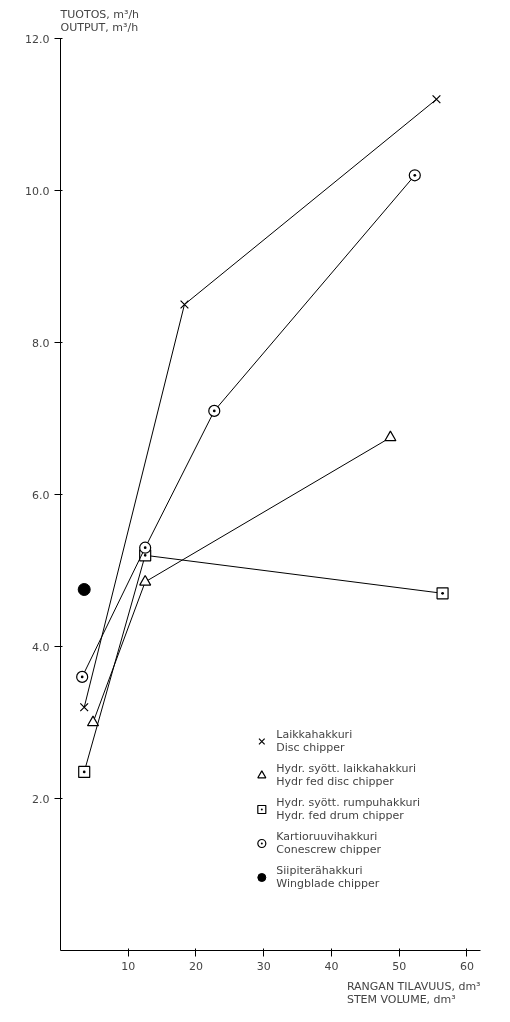 The image size is (510, 1022). I want to click on x-axis-title: RANGAN TILAVUUS, dm³ STEM VOLUME, dm³, so click(413, 992).